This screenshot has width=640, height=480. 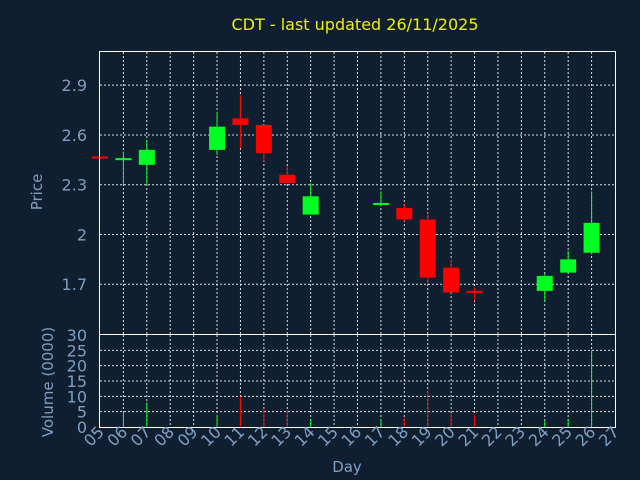 I want to click on volume-tick-label: 0, so click(x=82, y=427).